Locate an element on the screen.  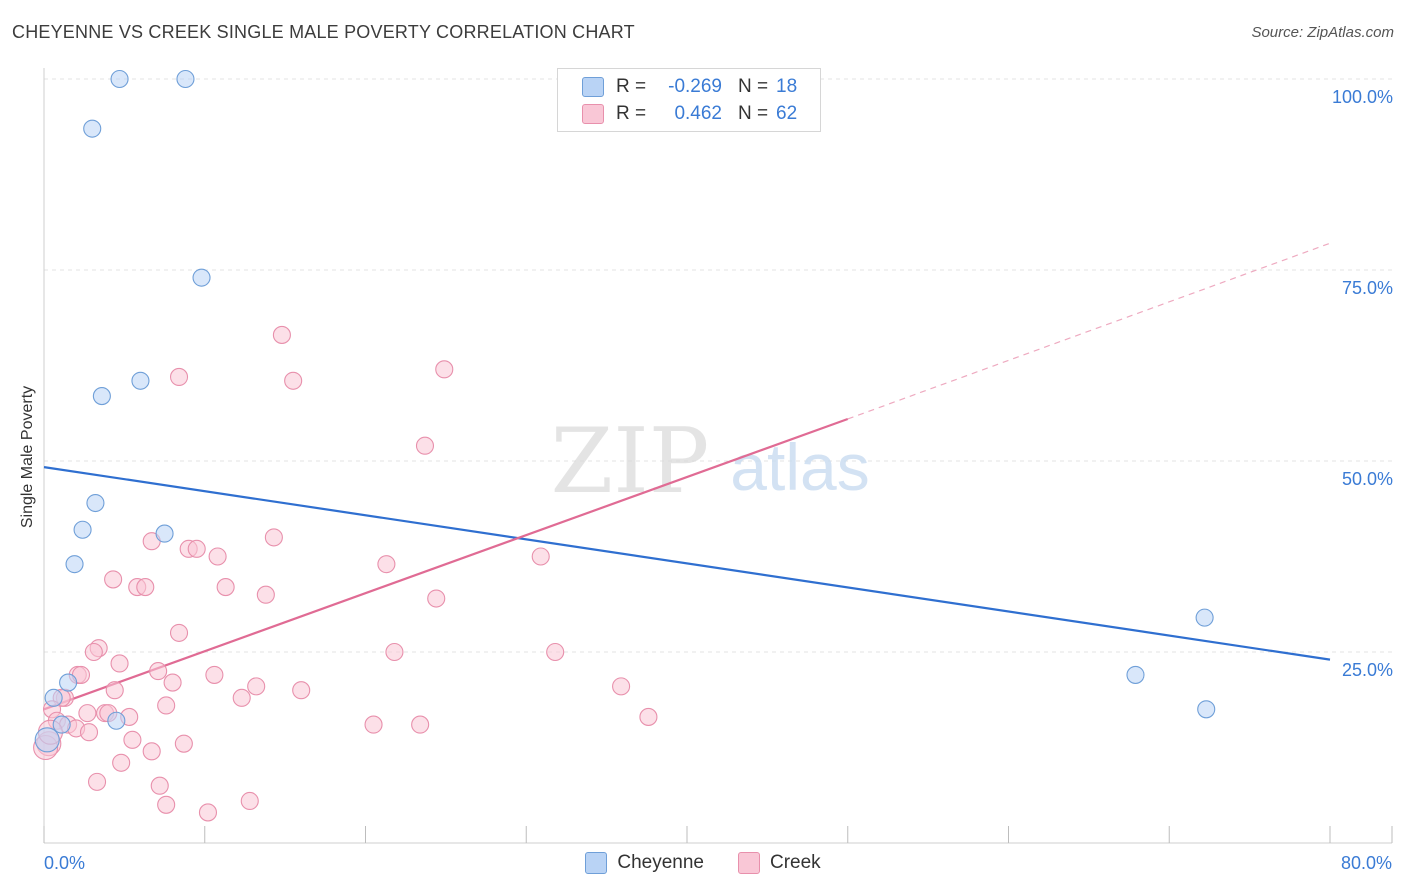
y-tick-label: 25.0% is located at coordinates (1367, 670).